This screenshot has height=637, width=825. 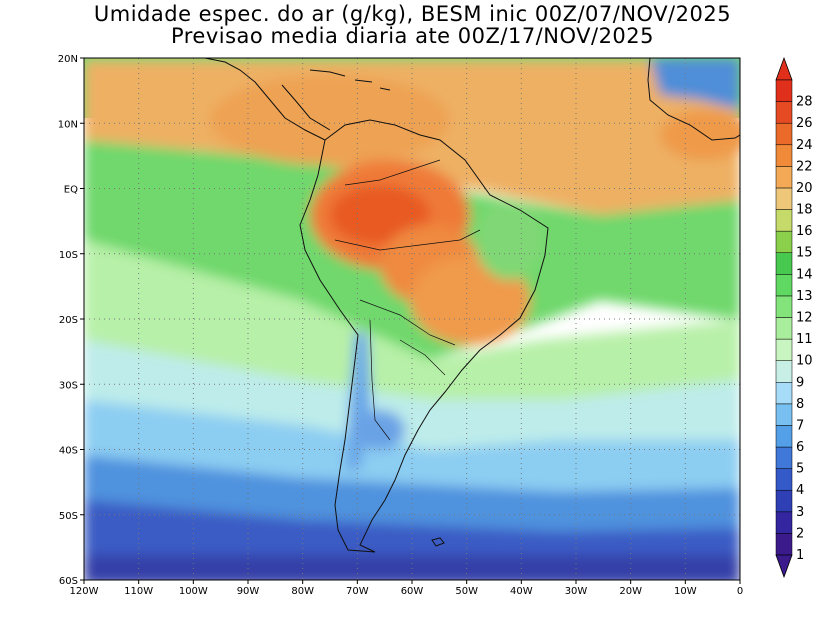 What do you see at coordinates (804, 231) in the screenshot?
I see `colorbar-label: 16` at bounding box center [804, 231].